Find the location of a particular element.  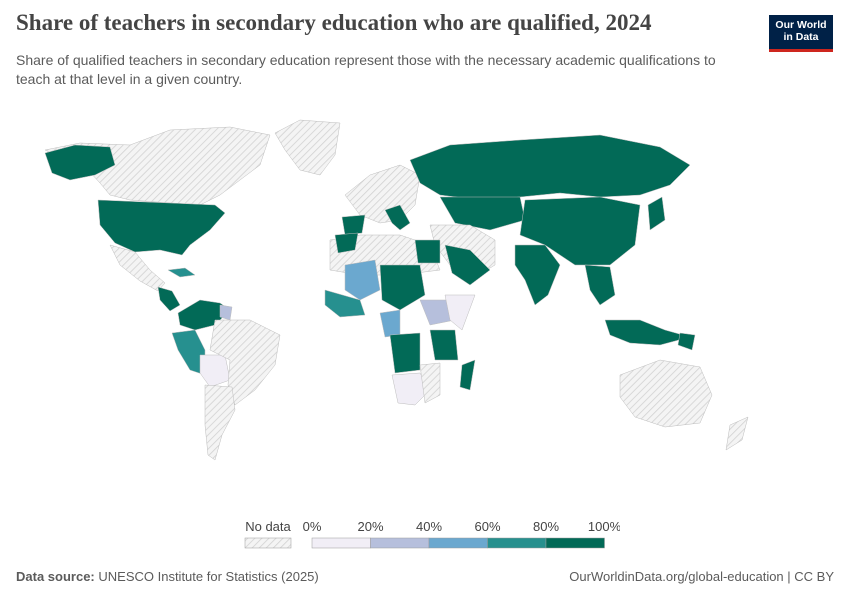

region-alaska is located at coordinates (80, 162).